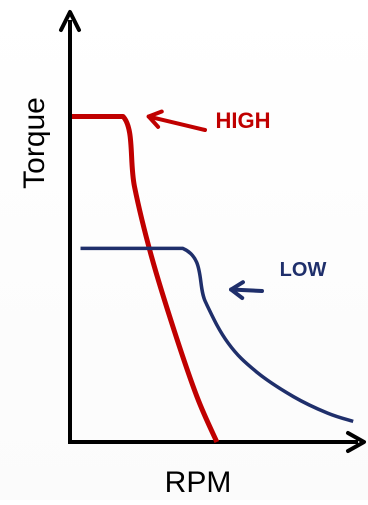 Image resolution: width=368 pixels, height=505 pixels. I want to click on x-axis-arrowhead, so click(356, 442).